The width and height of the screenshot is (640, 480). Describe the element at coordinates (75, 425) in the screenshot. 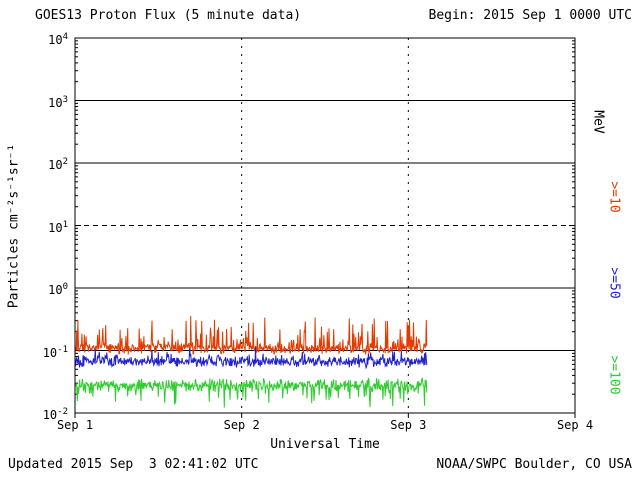

I see `x-tick-label: Sep 1` at that location.